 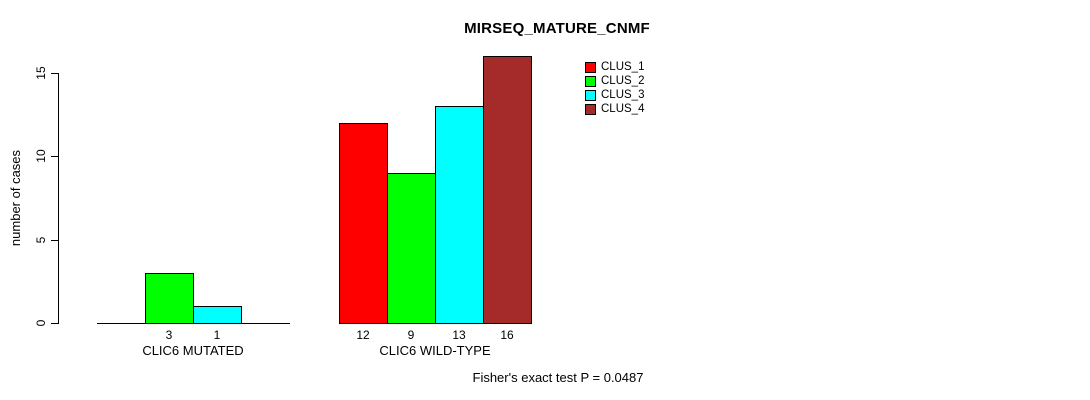 I want to click on bar-clus_2-group2, so click(x=411, y=248).